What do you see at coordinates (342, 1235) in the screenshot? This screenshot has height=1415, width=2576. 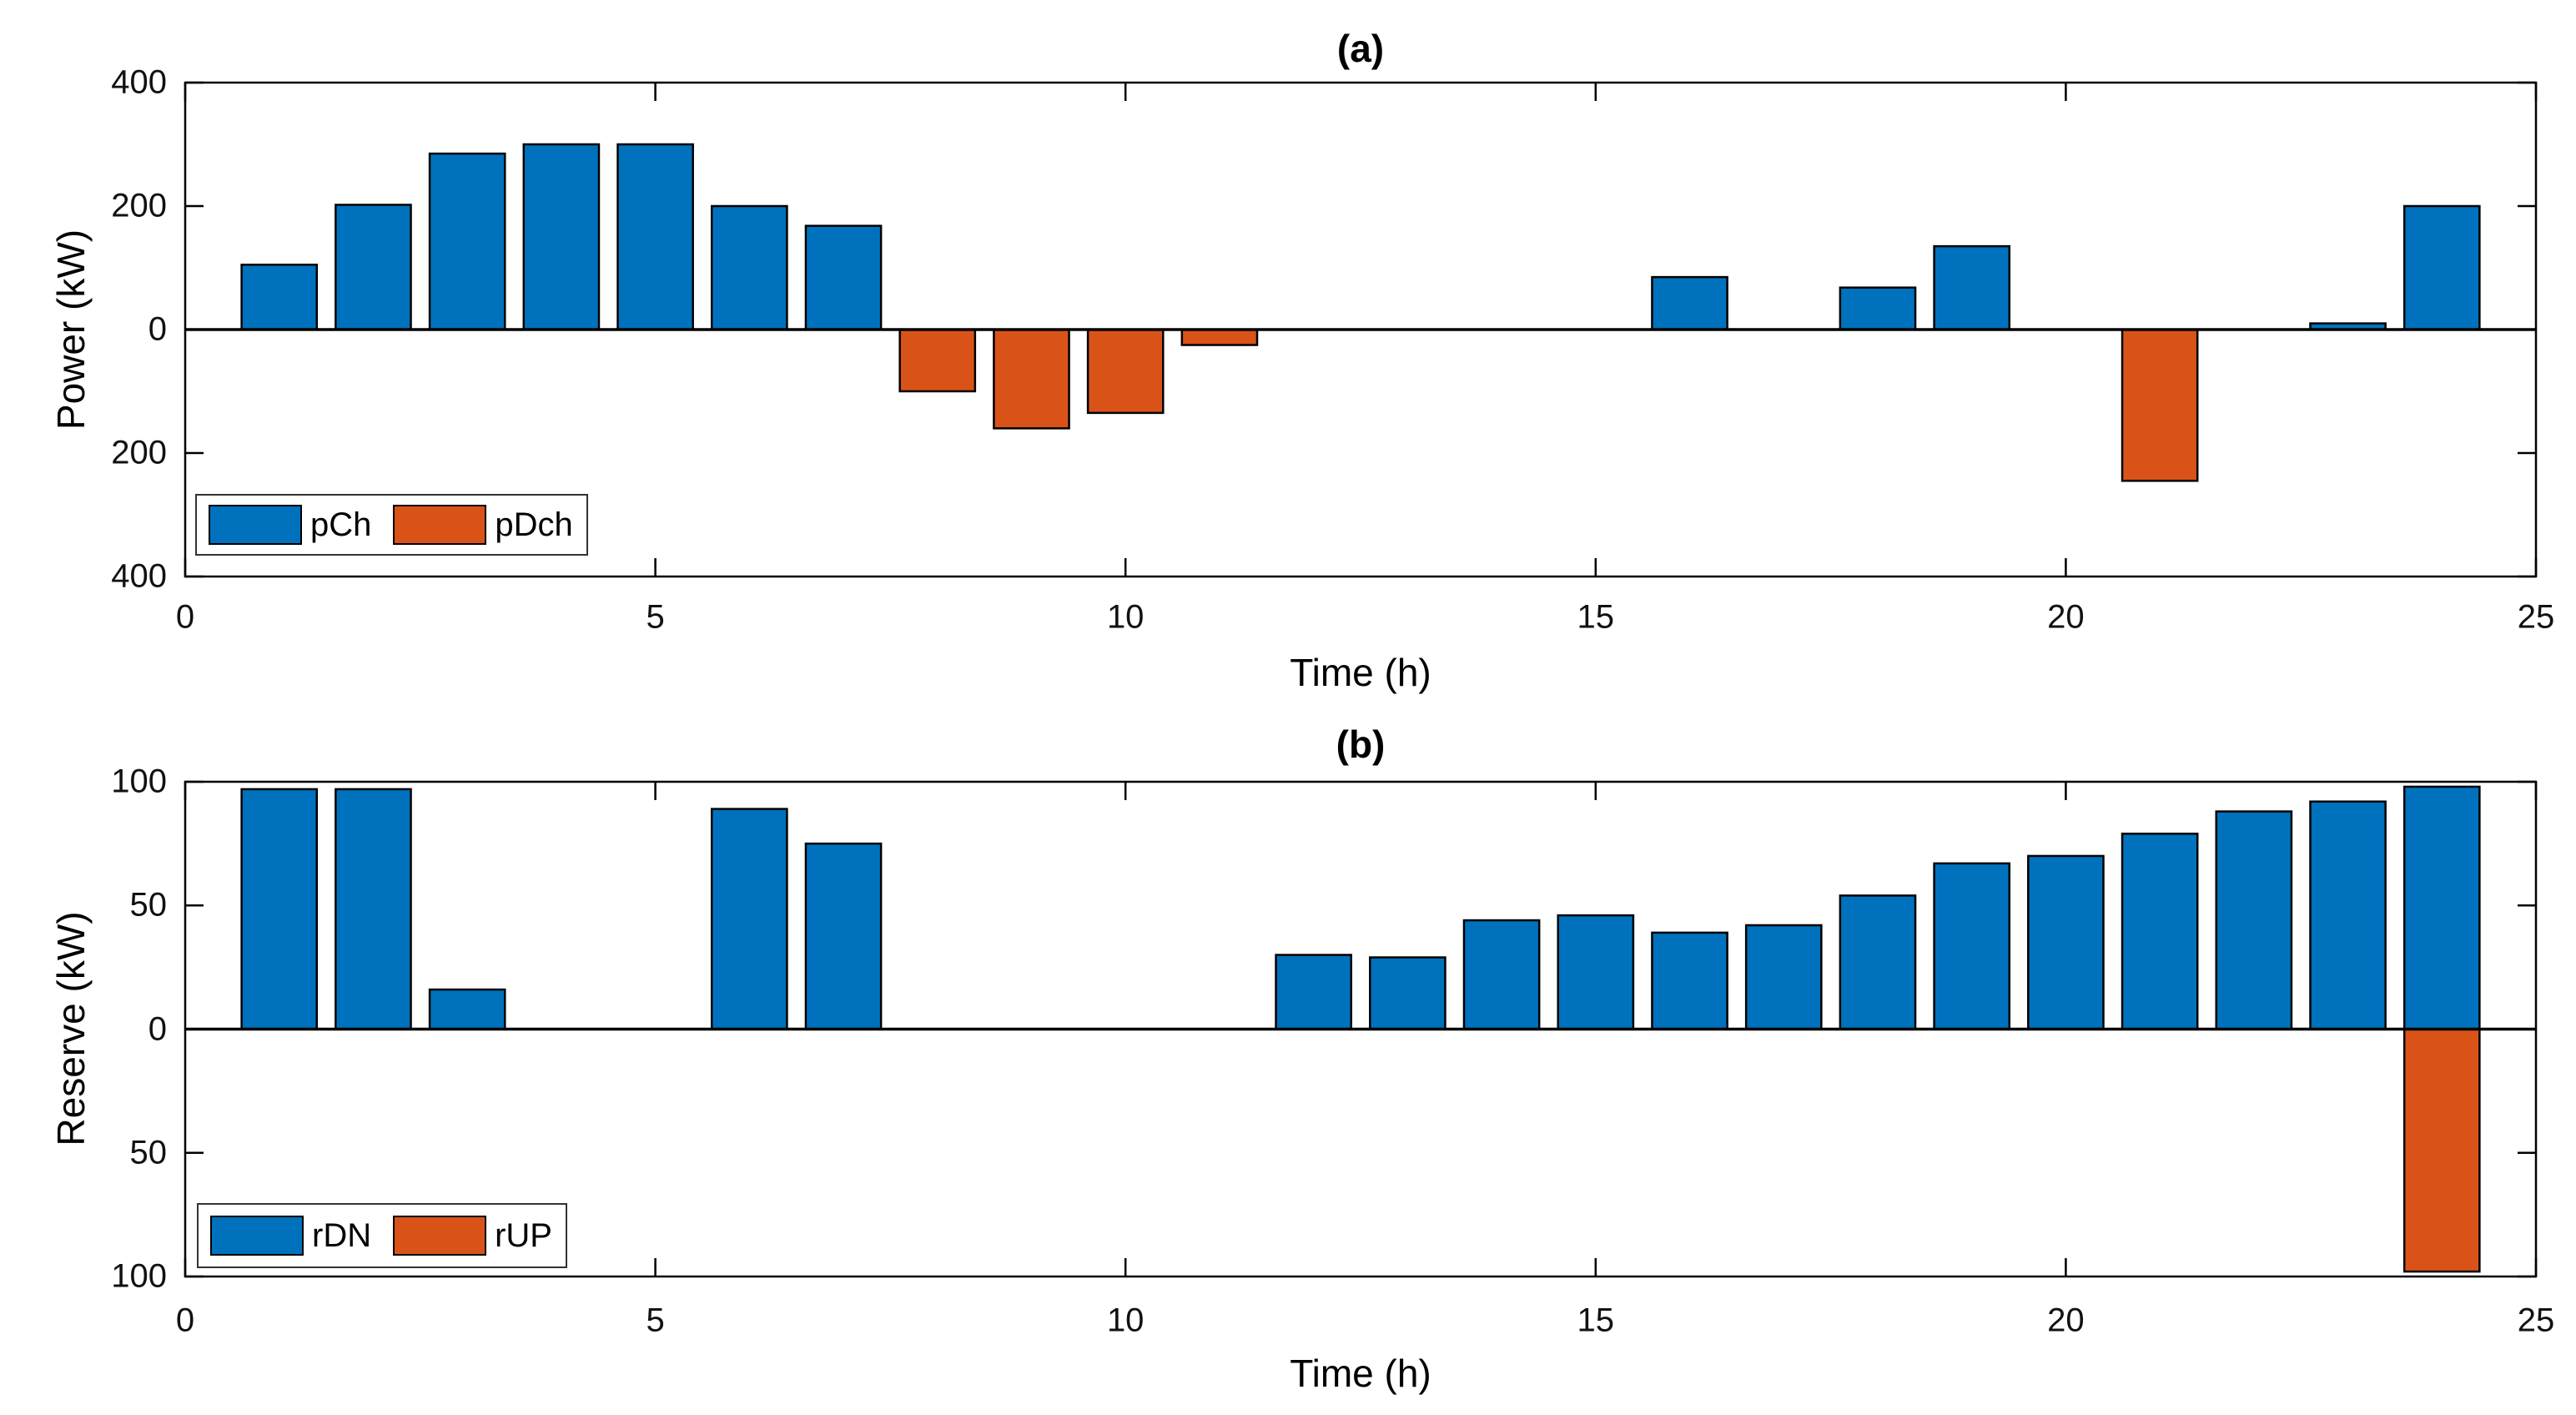 I see `legend-label-rDN: rDN` at bounding box center [342, 1235].